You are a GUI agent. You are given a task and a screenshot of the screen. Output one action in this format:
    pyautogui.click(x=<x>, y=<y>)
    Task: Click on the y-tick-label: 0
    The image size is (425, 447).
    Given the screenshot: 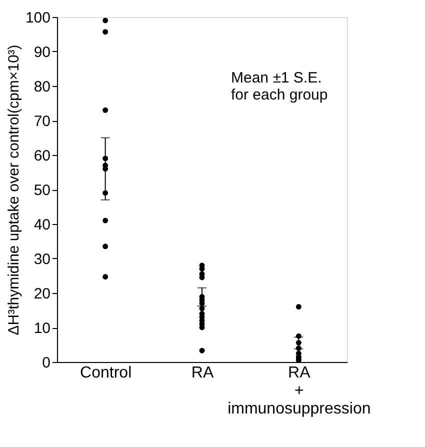 What is the action you would take?
    pyautogui.click(x=46, y=363)
    